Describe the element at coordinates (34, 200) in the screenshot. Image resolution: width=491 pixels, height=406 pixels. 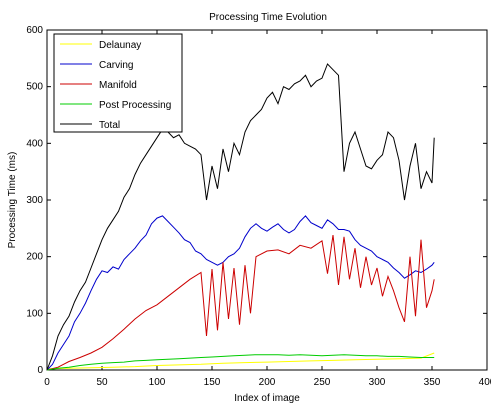
I see `y-tick-label: 300` at that location.